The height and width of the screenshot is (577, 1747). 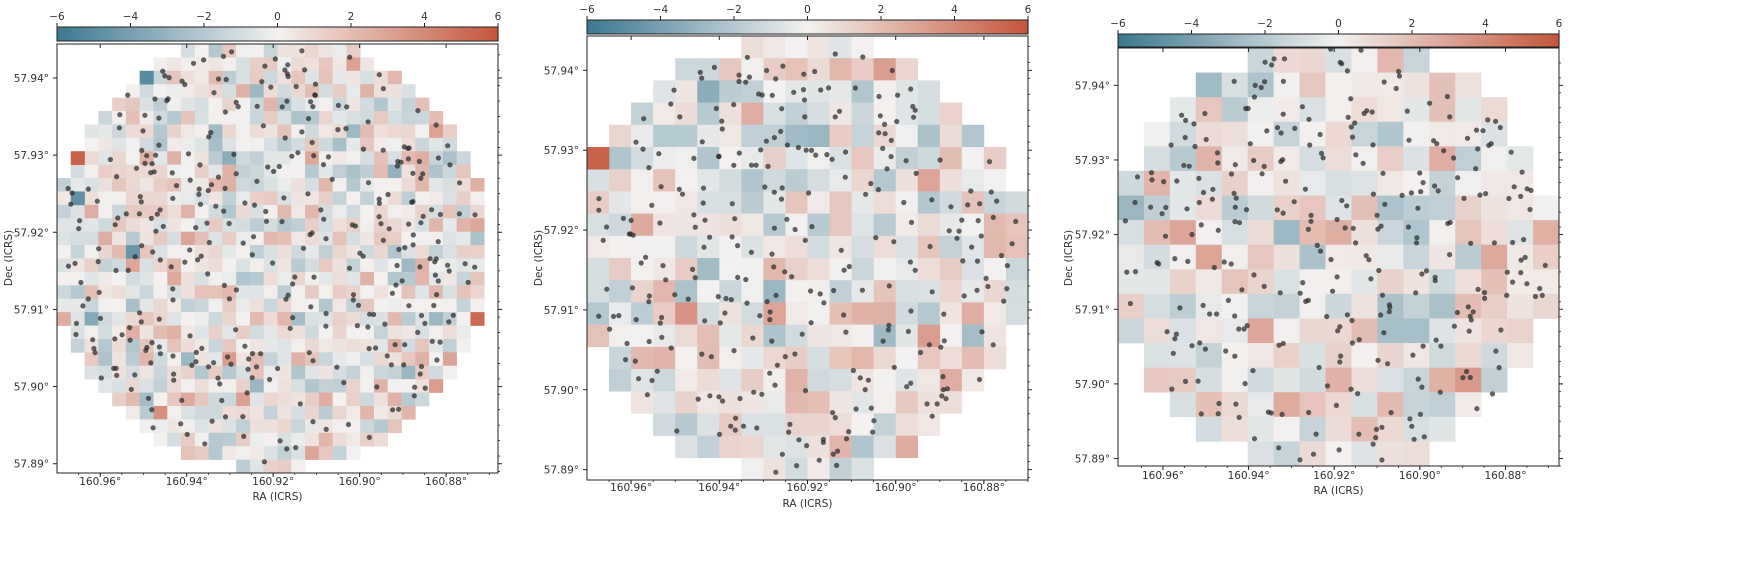 I want to click on heatmap-cell-highlight, so click(x=929, y=336).